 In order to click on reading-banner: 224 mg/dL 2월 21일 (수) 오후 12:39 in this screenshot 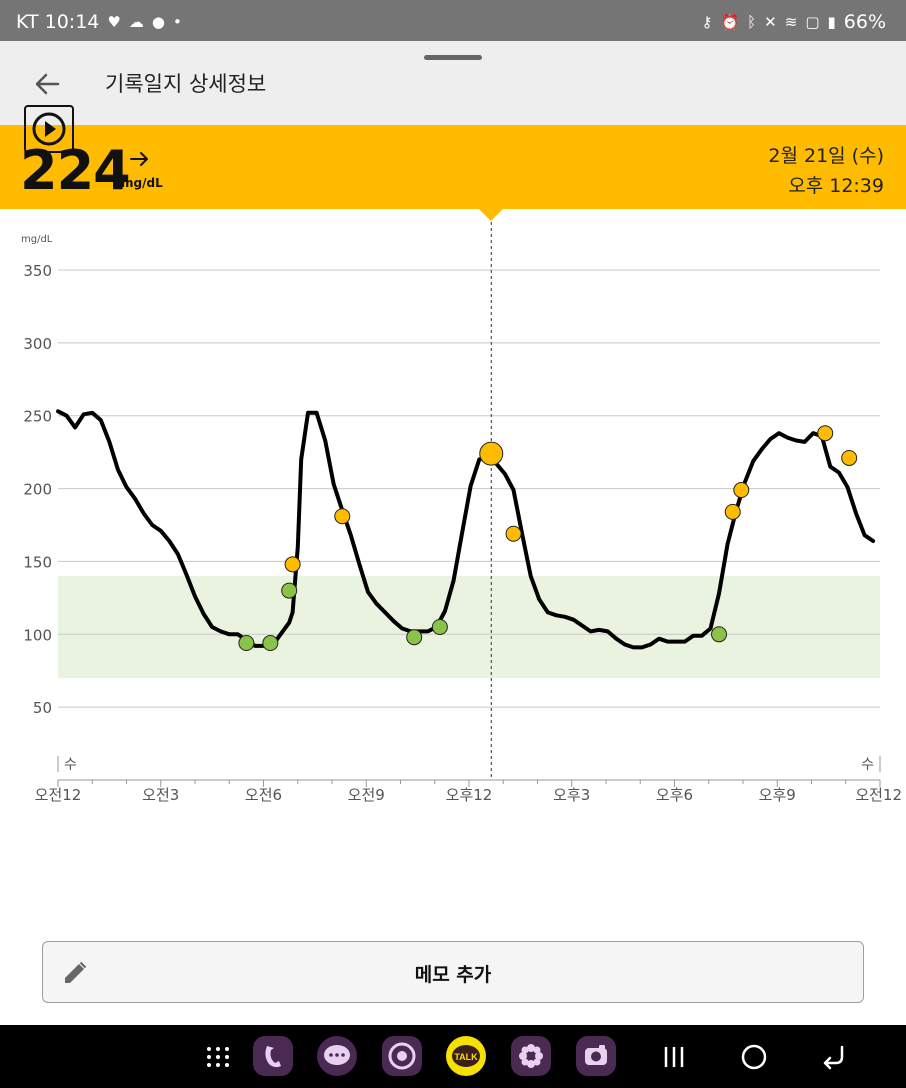, I will do `click(453, 167)`.